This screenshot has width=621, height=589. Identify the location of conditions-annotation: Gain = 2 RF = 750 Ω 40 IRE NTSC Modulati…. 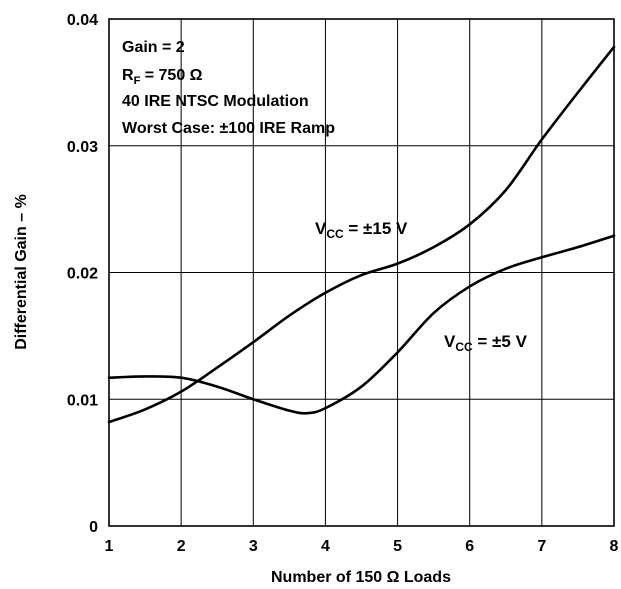
(228, 88).